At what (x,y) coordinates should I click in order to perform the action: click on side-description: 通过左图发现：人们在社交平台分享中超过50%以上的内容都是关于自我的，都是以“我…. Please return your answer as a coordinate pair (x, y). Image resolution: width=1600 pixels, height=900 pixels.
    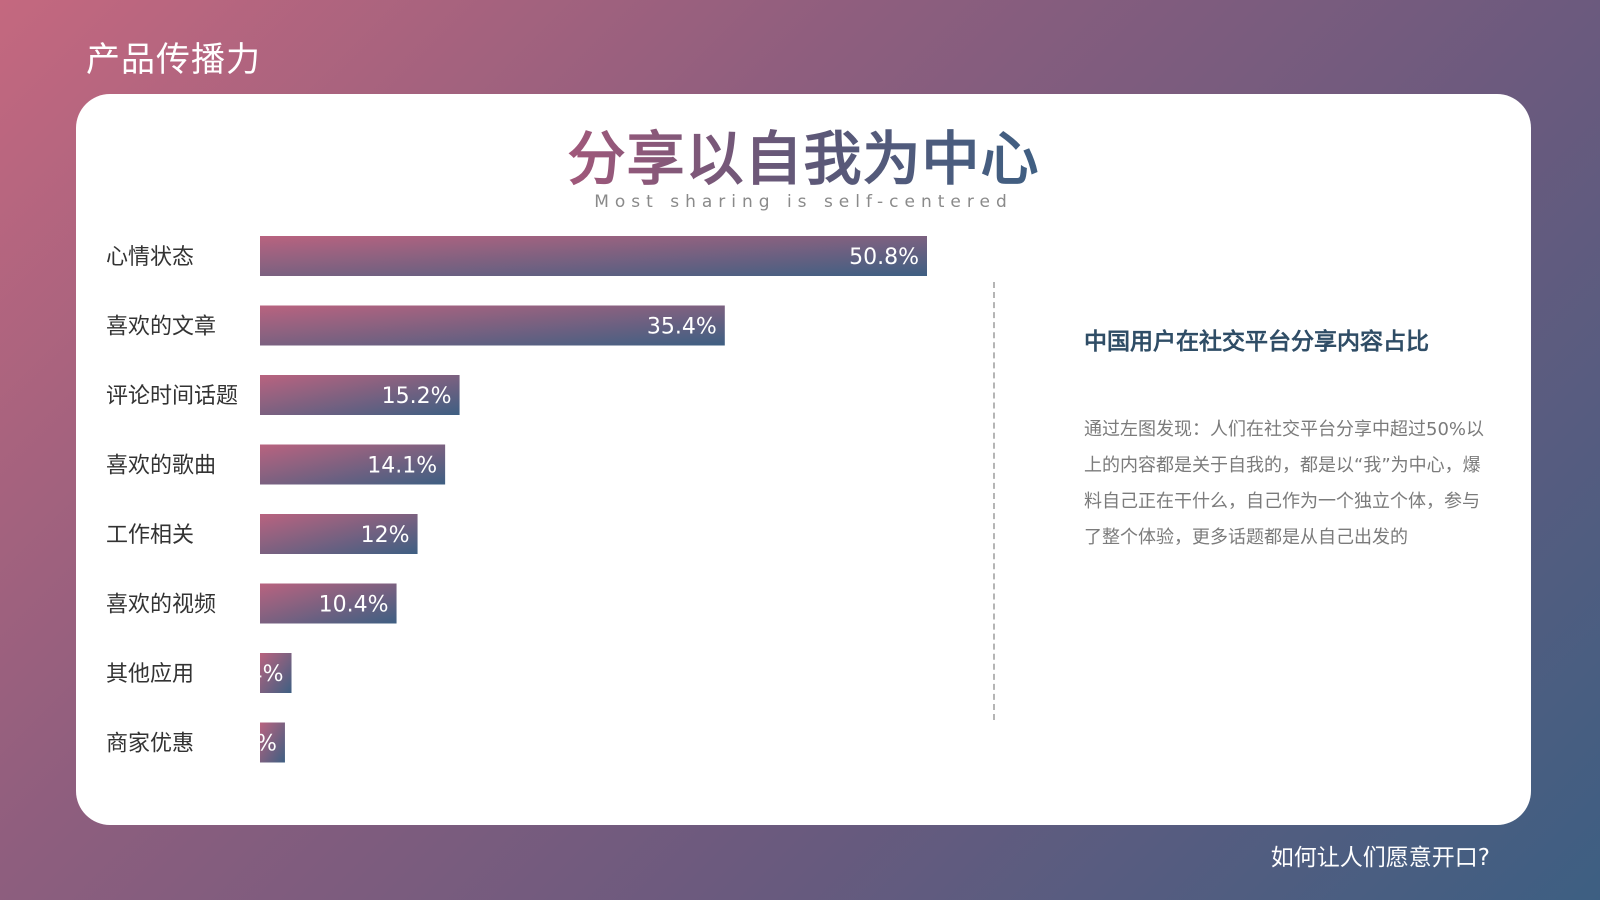
    Looking at the image, I should click on (1284, 483).